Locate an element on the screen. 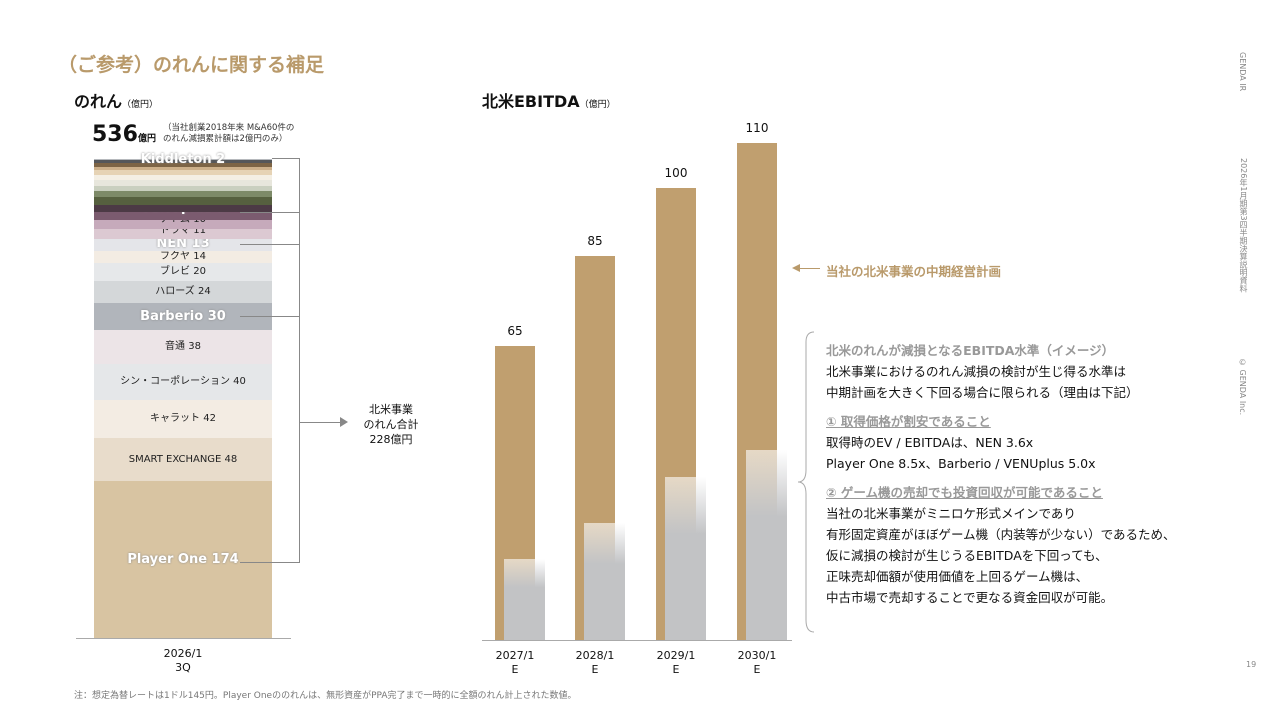 The height and width of the screenshot is (720, 1280). ebitda-value-label: 65 is located at coordinates (515, 331).